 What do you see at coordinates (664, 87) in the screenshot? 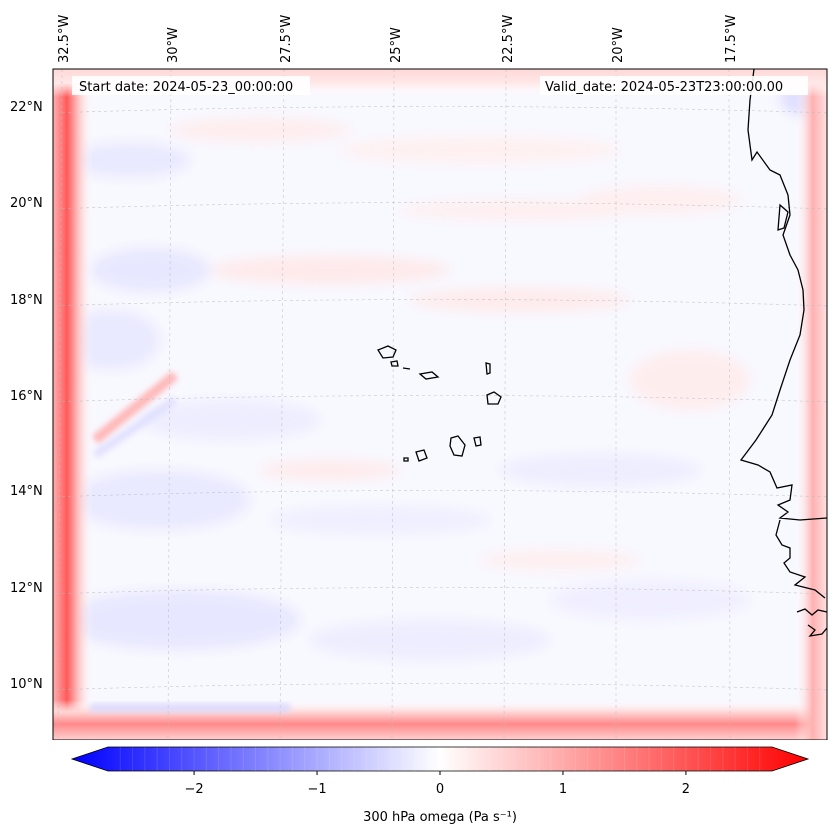
I see `valid-date-label: Valid_date: 2024-05-23T23:00:00.00` at bounding box center [664, 87].